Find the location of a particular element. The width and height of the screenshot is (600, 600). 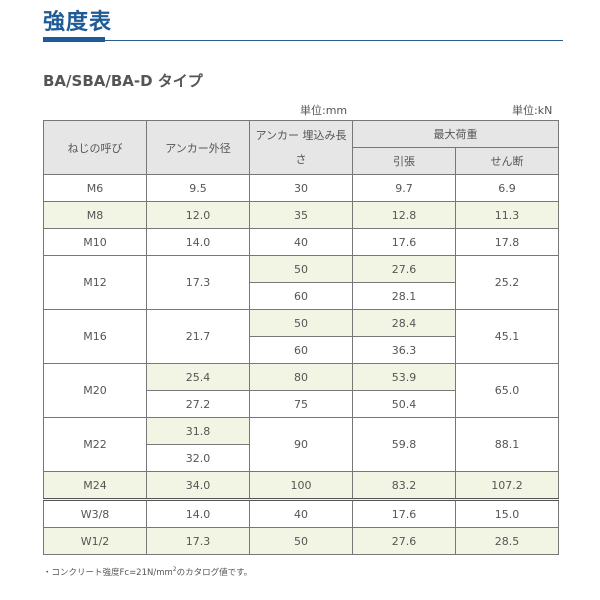

table-cell: 35 is located at coordinates (301, 215).